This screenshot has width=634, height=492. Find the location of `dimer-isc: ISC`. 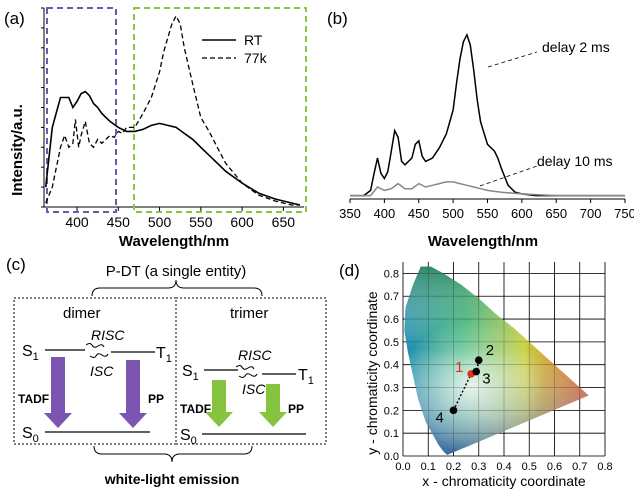

dimer-isc: ISC is located at coordinates (102, 371).